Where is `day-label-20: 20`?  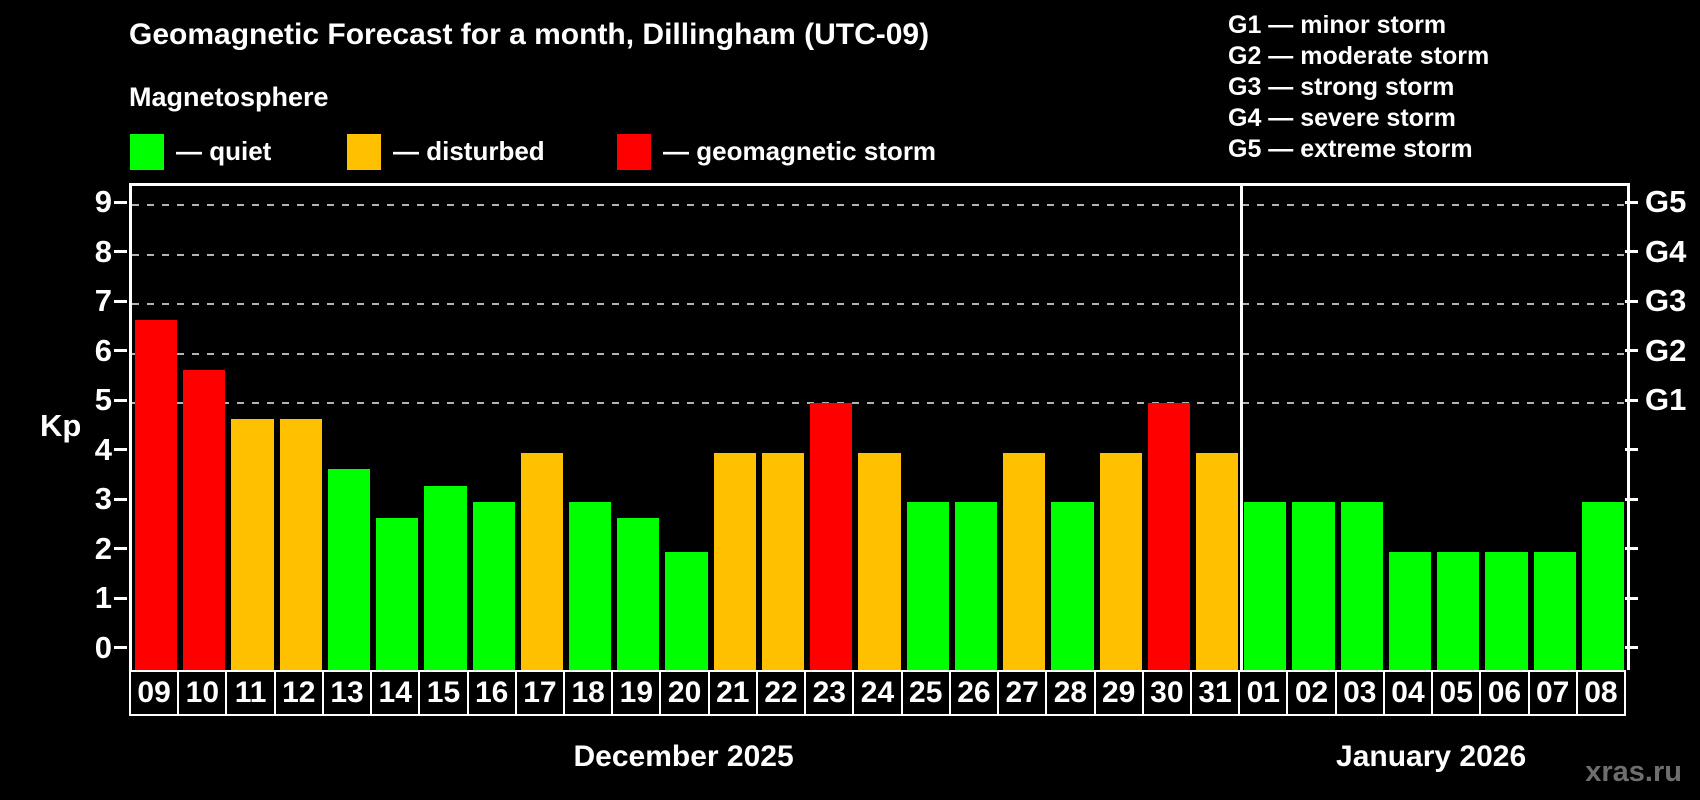
day-label-20: 20 is located at coordinates (684, 693).